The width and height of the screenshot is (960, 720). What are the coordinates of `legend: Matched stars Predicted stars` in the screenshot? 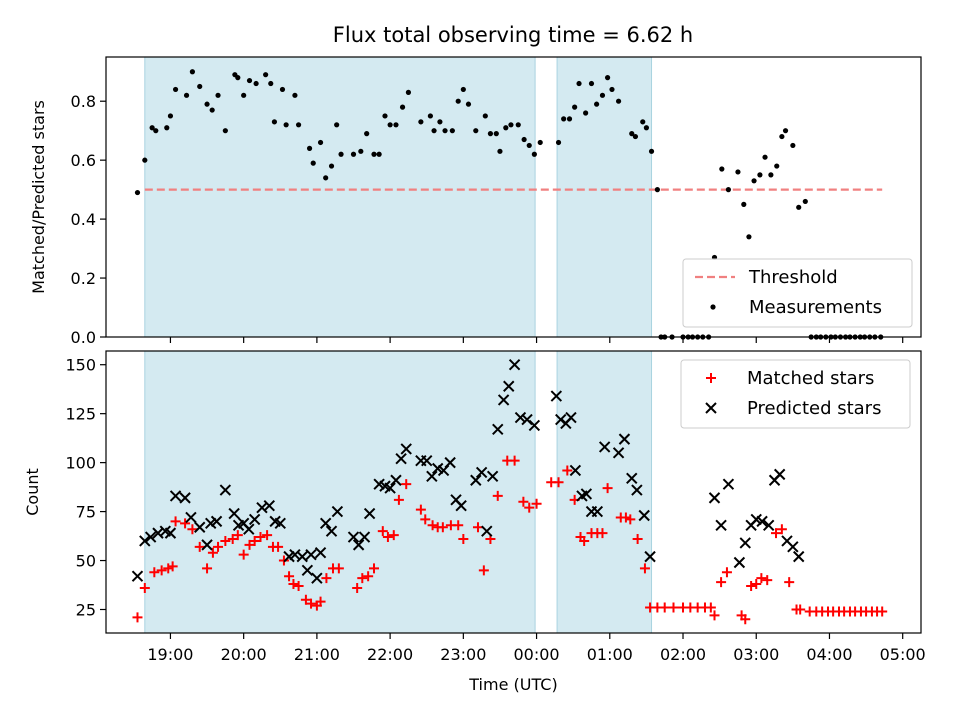 It's located at (795, 394).